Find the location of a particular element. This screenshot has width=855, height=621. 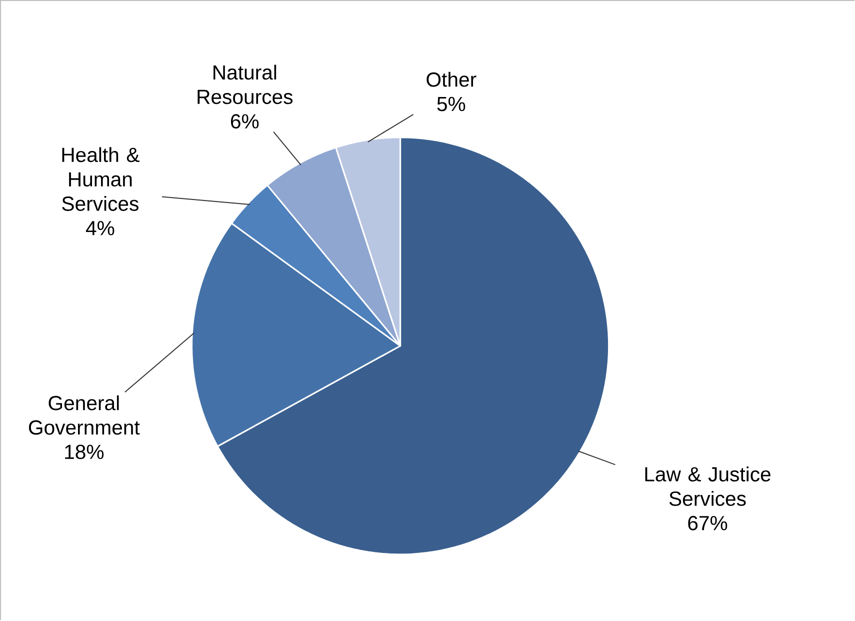

data-label: 67% is located at coordinates (708, 523).